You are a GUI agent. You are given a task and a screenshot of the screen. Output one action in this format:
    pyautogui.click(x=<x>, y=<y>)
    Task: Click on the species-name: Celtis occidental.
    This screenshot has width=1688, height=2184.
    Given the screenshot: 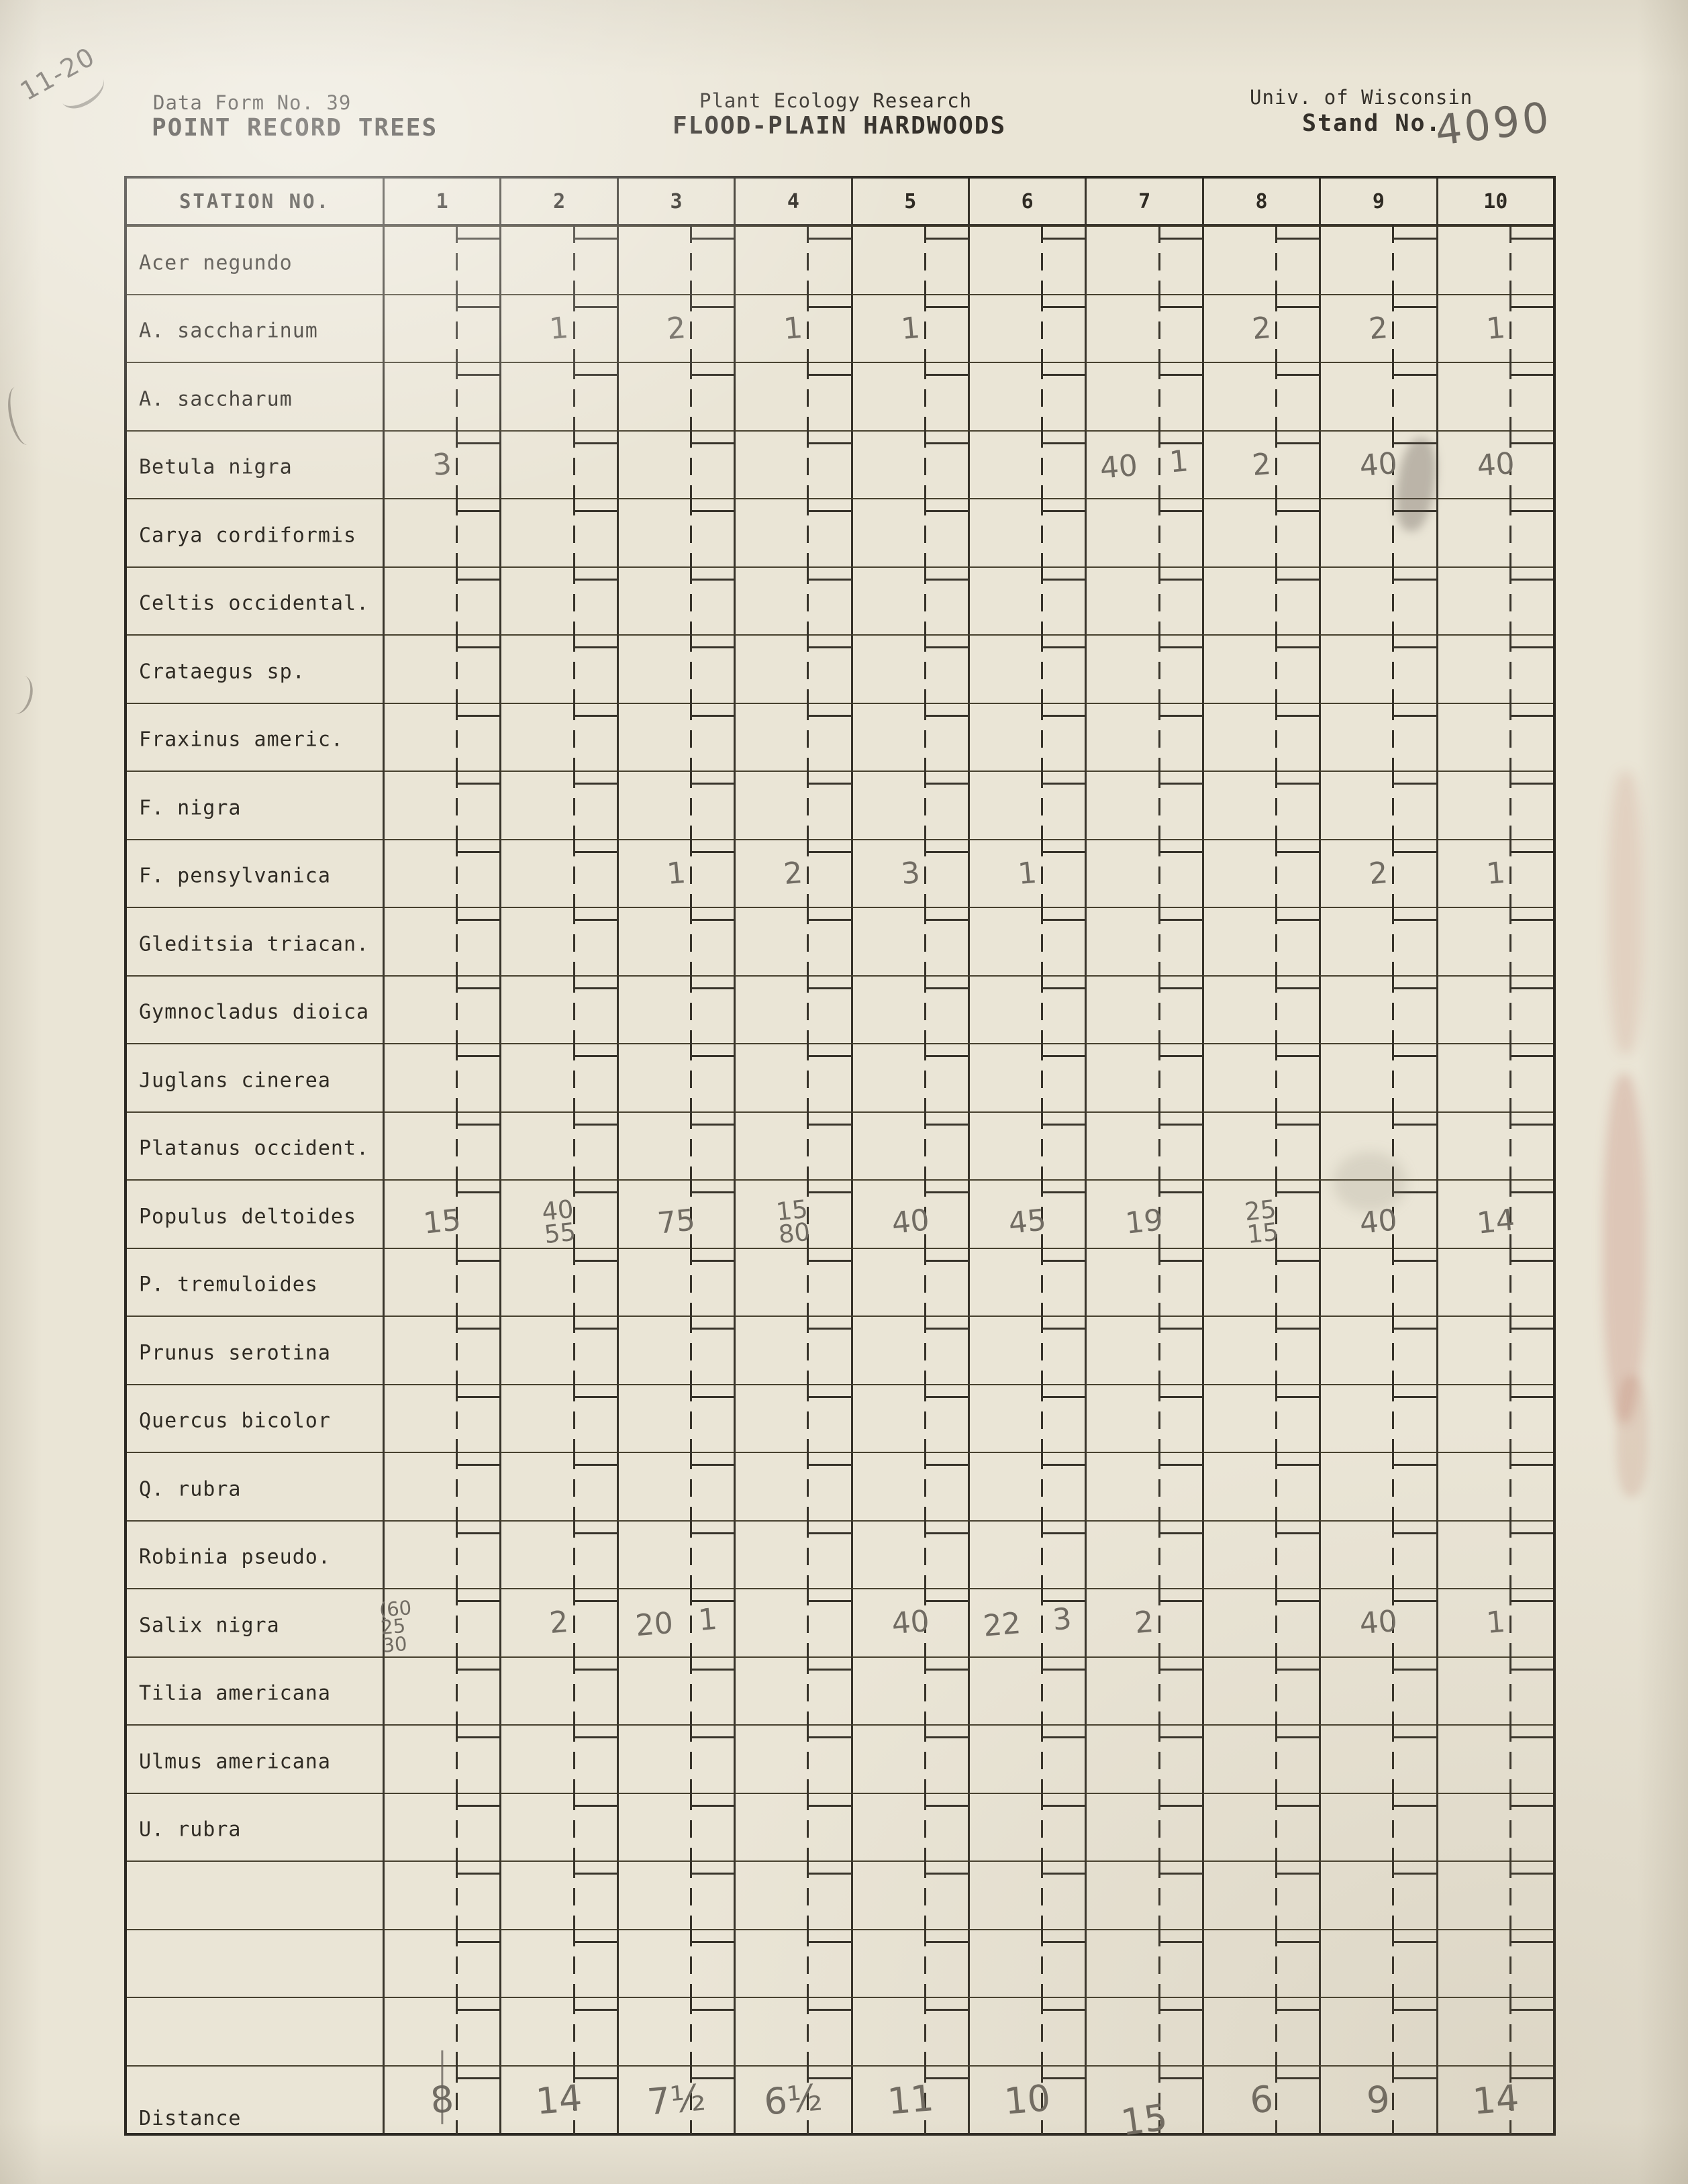 What is the action you would take?
    pyautogui.click(x=255, y=603)
    